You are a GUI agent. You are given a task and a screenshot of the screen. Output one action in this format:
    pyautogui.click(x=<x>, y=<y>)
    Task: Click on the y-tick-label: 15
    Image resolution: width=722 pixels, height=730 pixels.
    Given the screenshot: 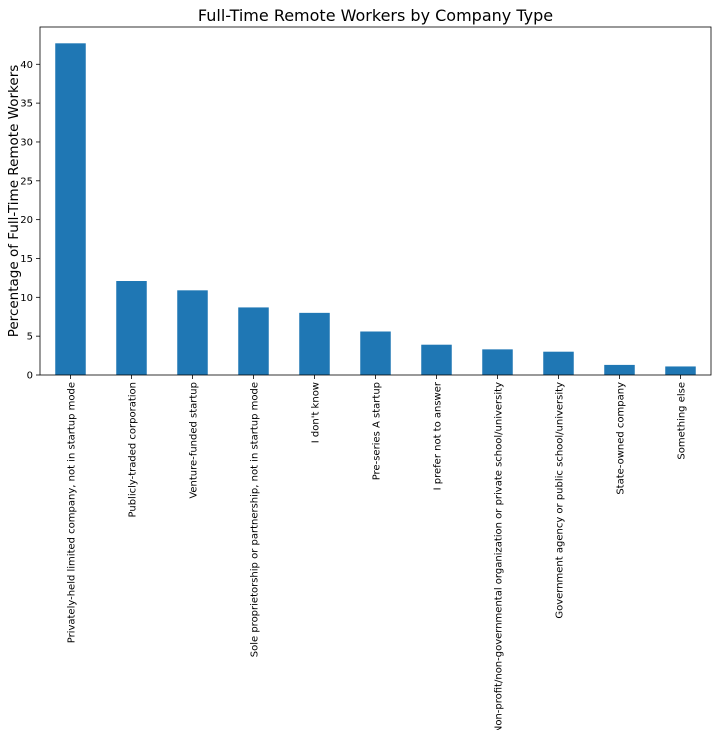 What is the action you would take?
    pyautogui.click(x=26, y=259)
    